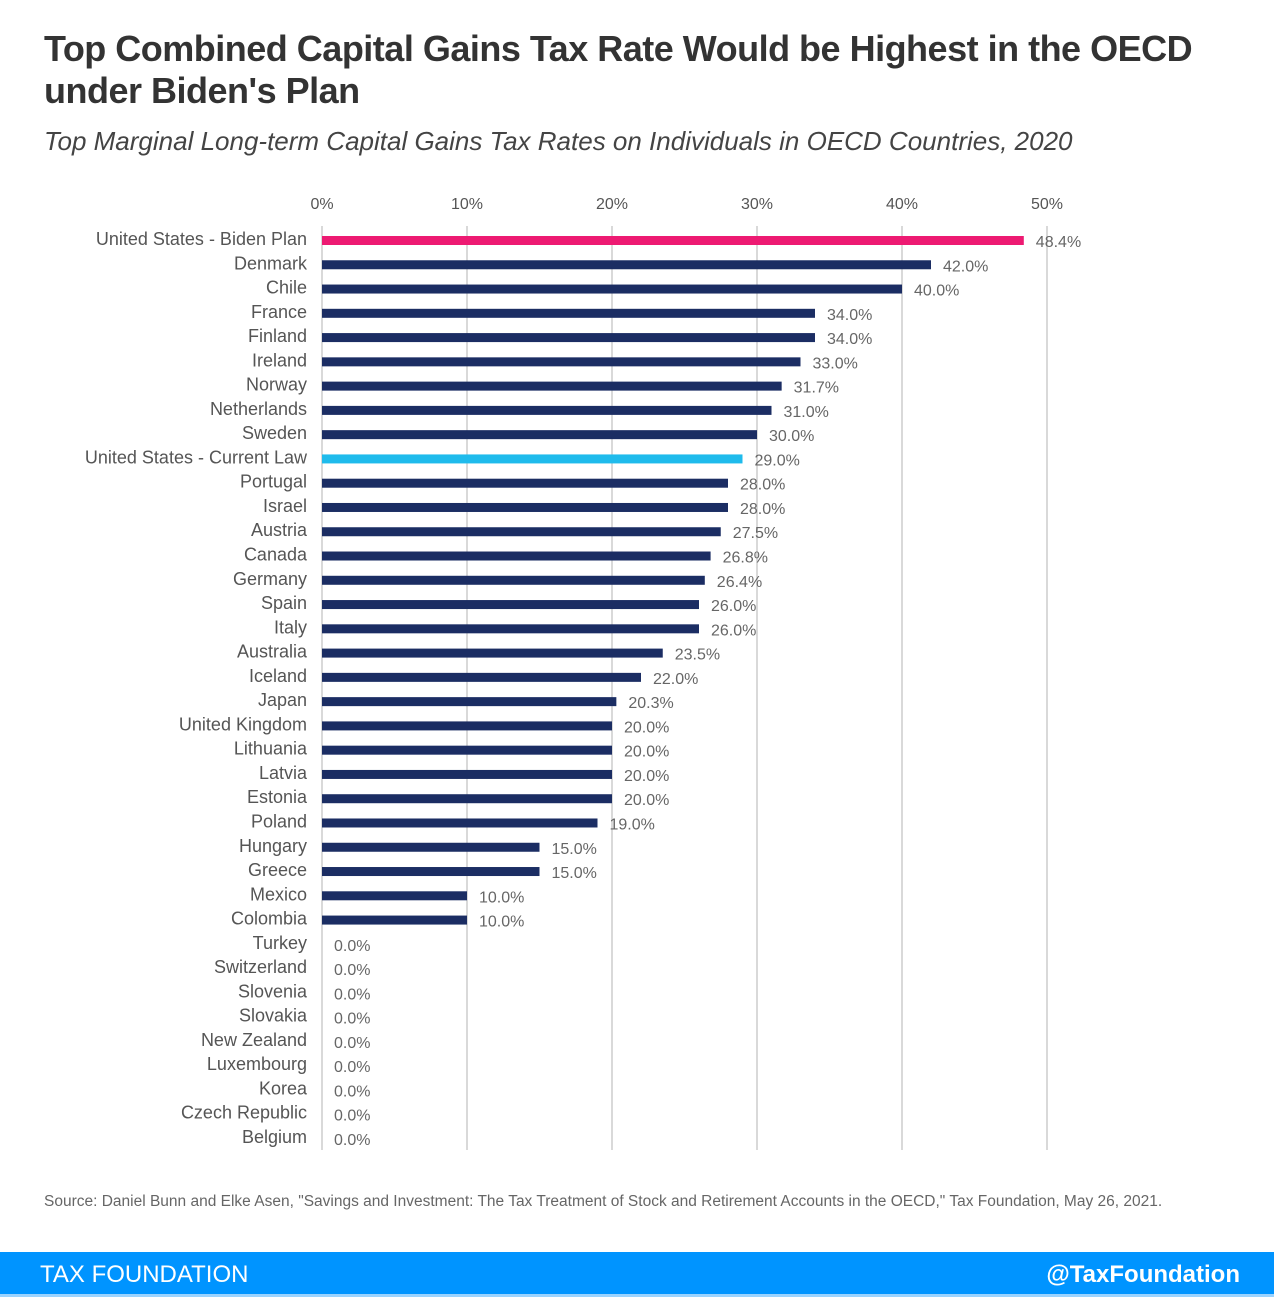  I want to click on category-label: United Kingdom, so click(243, 724).